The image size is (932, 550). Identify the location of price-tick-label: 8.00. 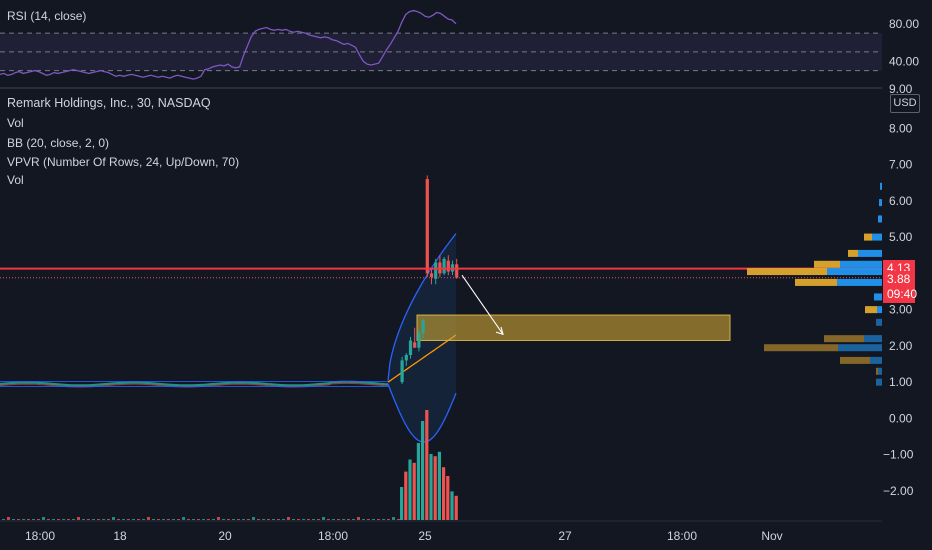
(901, 128).